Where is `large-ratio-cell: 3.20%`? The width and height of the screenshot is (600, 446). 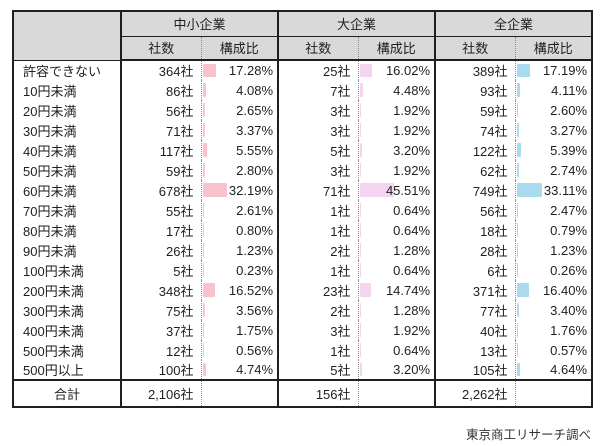
large-ratio-cell: 3.20% is located at coordinates (396, 150).